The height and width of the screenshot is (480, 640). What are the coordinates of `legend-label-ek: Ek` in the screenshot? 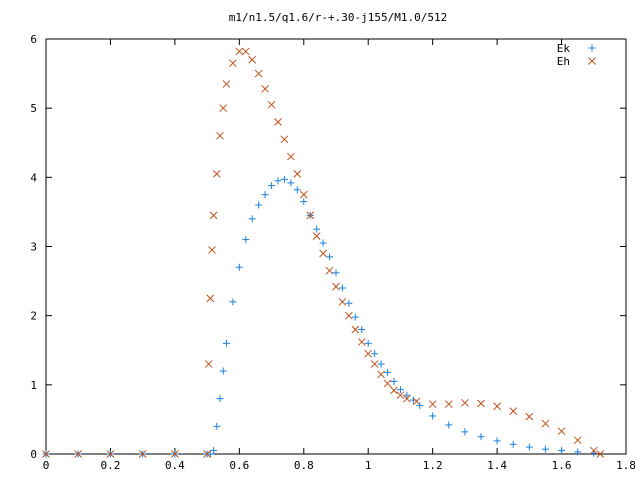 It's located at (564, 48).